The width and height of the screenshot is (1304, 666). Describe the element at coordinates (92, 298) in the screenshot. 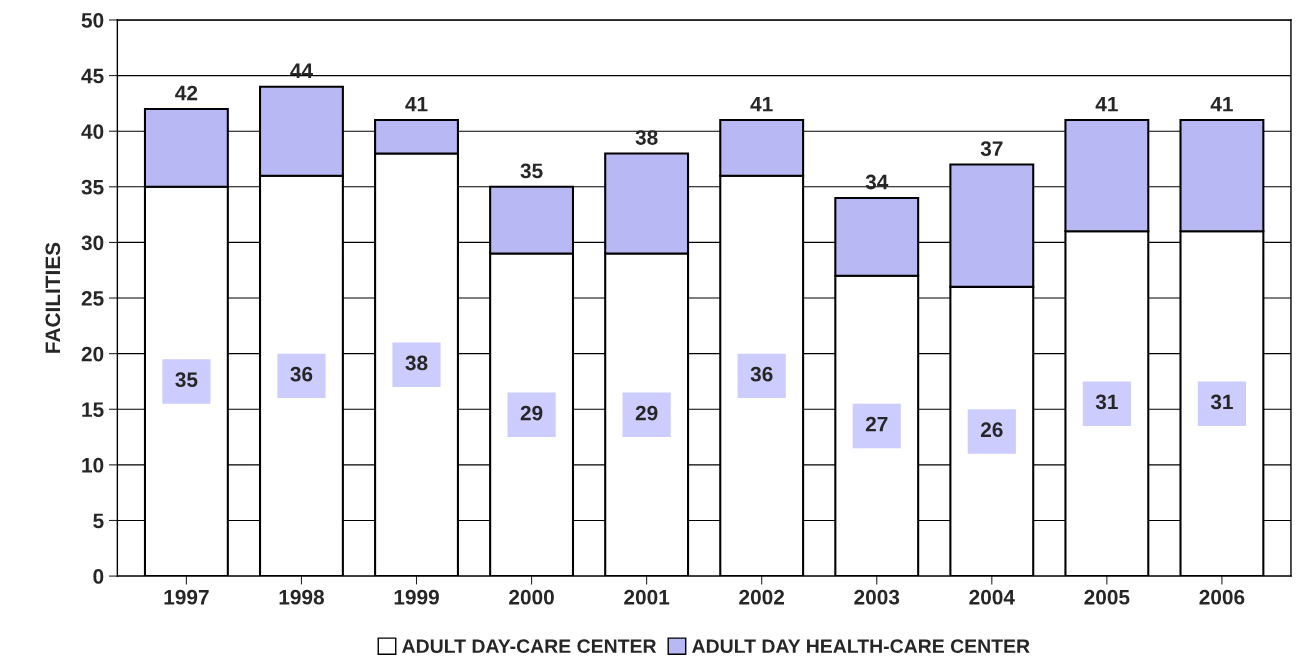

I see `y-tick-label: 25` at that location.